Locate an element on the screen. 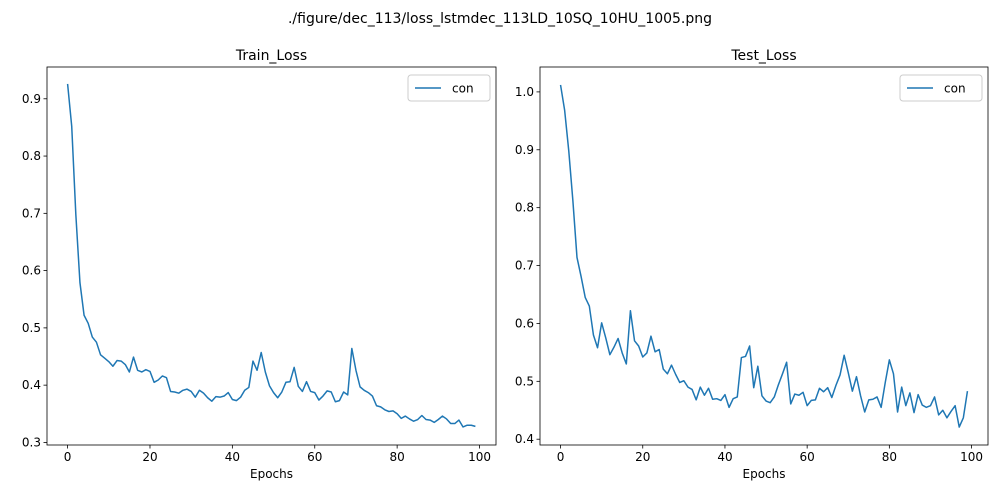  train-loss-xtick-label-0: 0 is located at coordinates (68, 457).